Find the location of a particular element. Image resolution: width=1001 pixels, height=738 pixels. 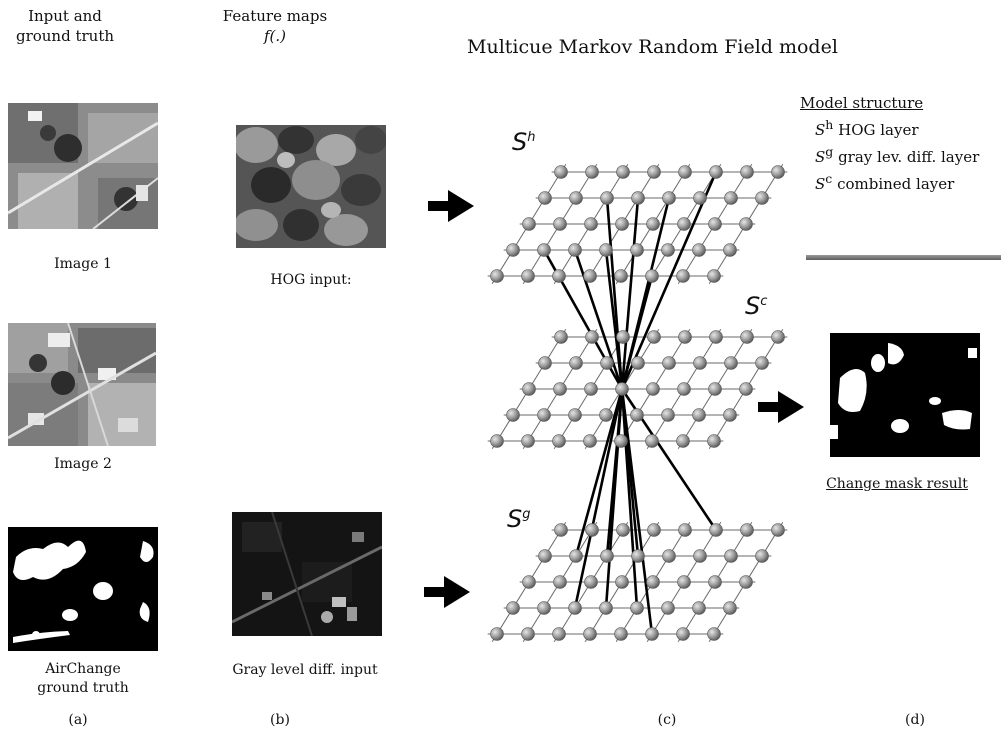

column-a-header-line2: ground truth is located at coordinates (65, 36).